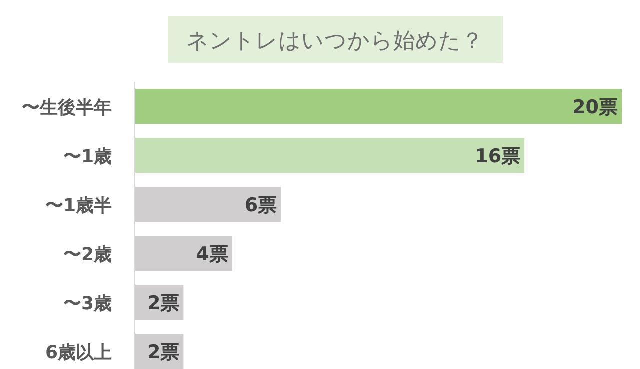 The height and width of the screenshot is (369, 640). I want to click on y-tick-label: 〜2歳, so click(87, 255).